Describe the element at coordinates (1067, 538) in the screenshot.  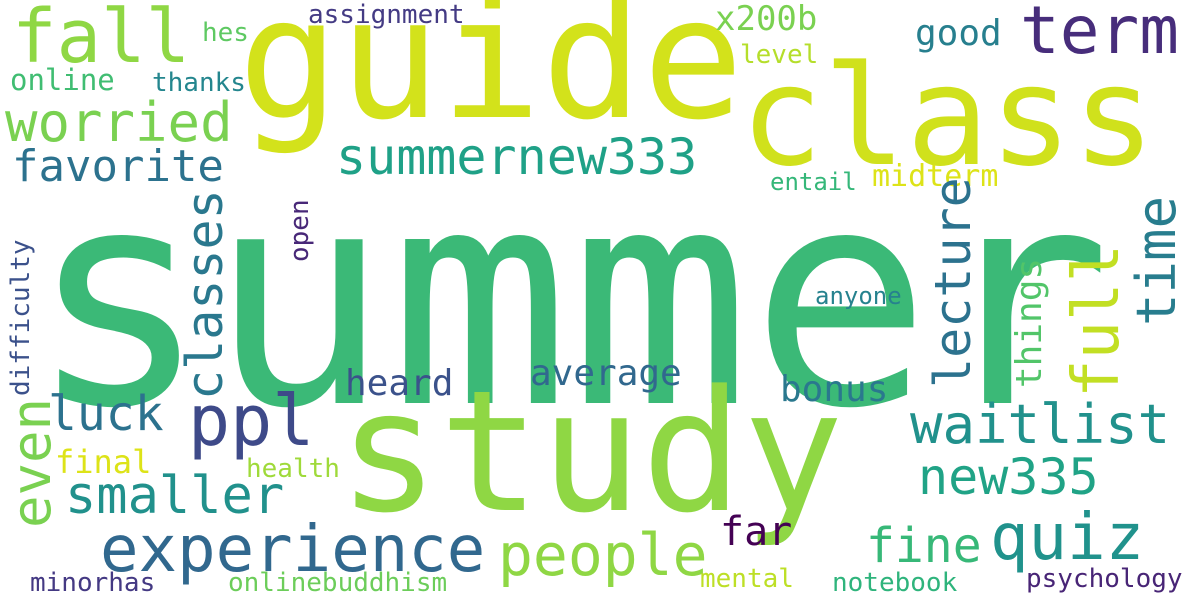
I see `word-quiz: quiz` at that location.